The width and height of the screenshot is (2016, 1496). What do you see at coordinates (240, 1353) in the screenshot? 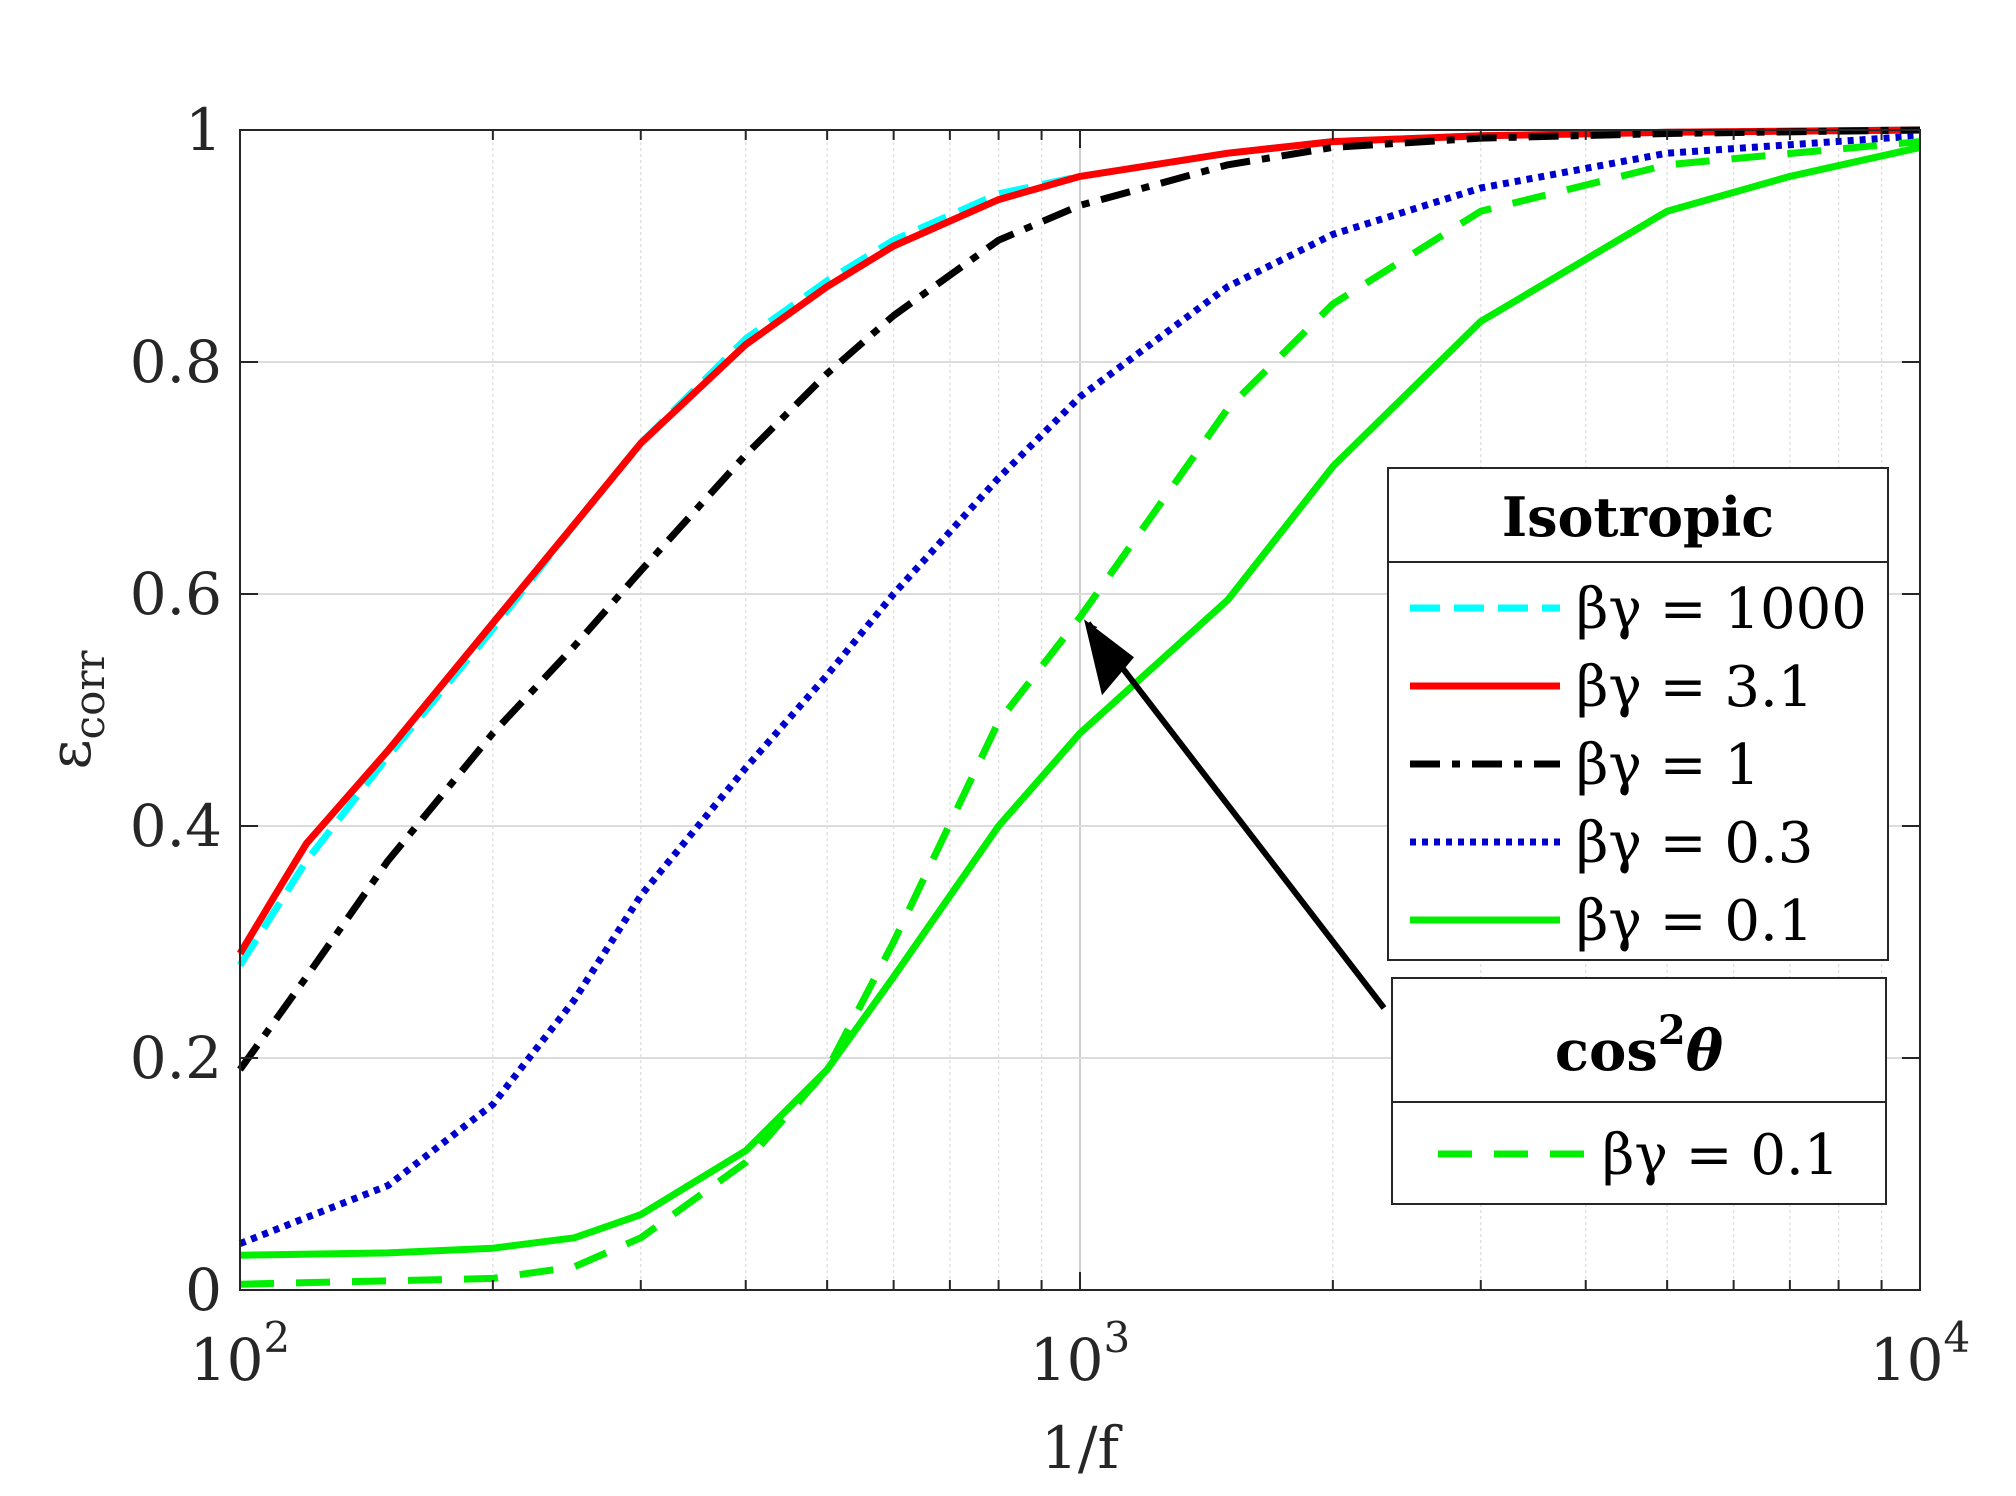
I see `x-tick-label-0: 10²` at bounding box center [240, 1353].